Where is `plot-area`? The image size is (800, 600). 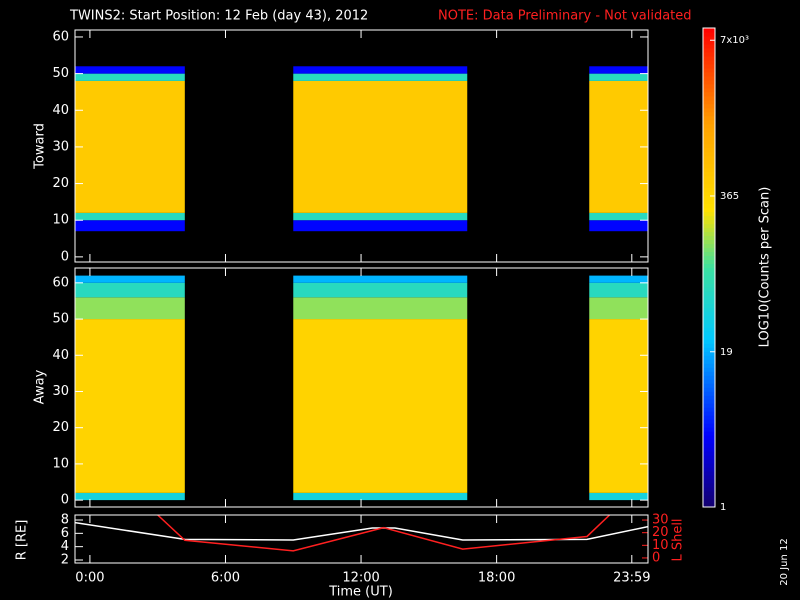
plot-area is located at coordinates (361, 533).